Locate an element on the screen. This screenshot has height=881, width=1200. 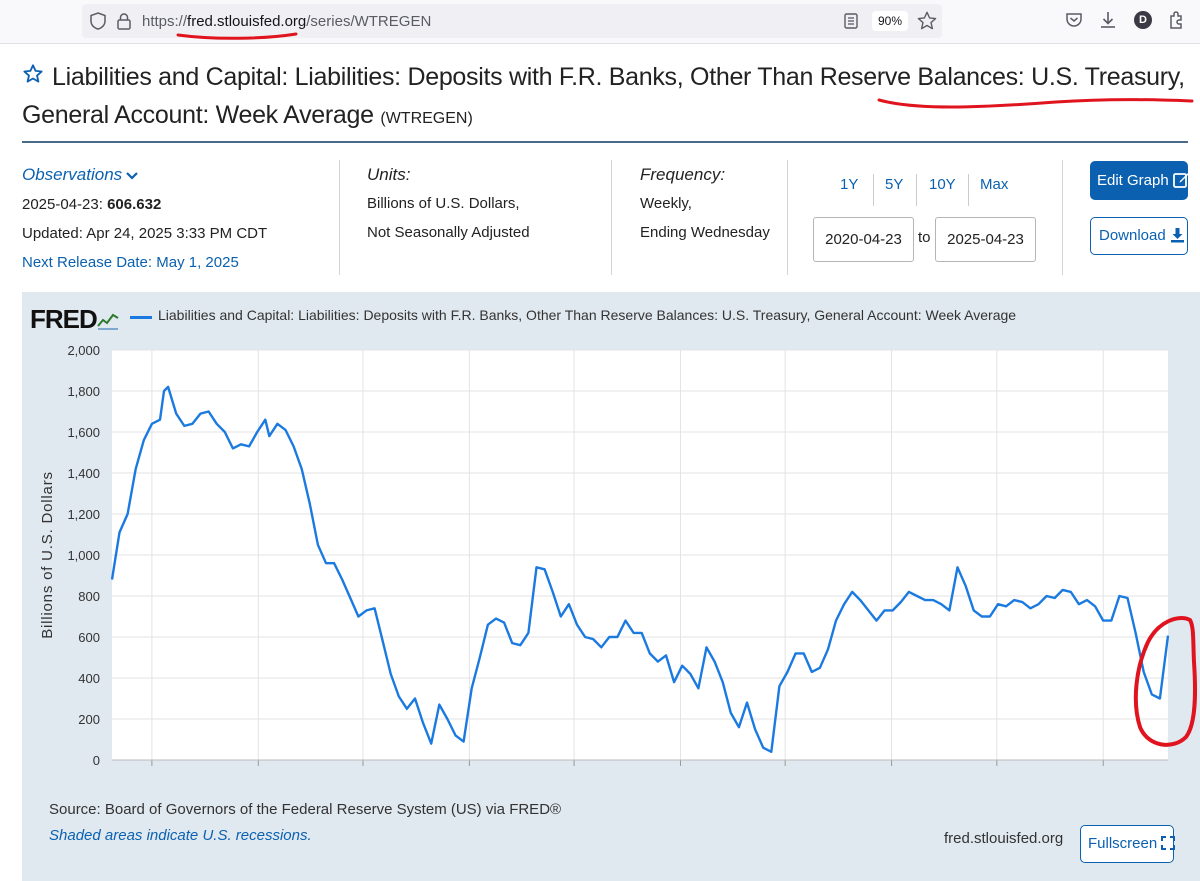
fred-site-link: fred.stlouisfed.org is located at coordinates (1004, 838).